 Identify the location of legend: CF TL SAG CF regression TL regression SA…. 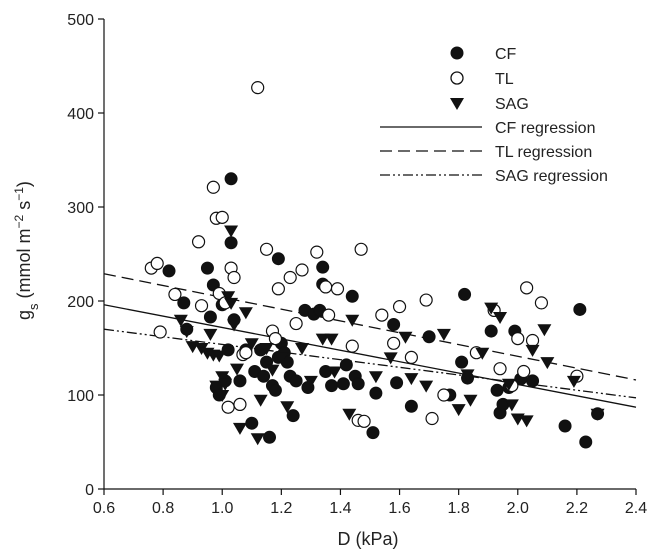
(494, 115).